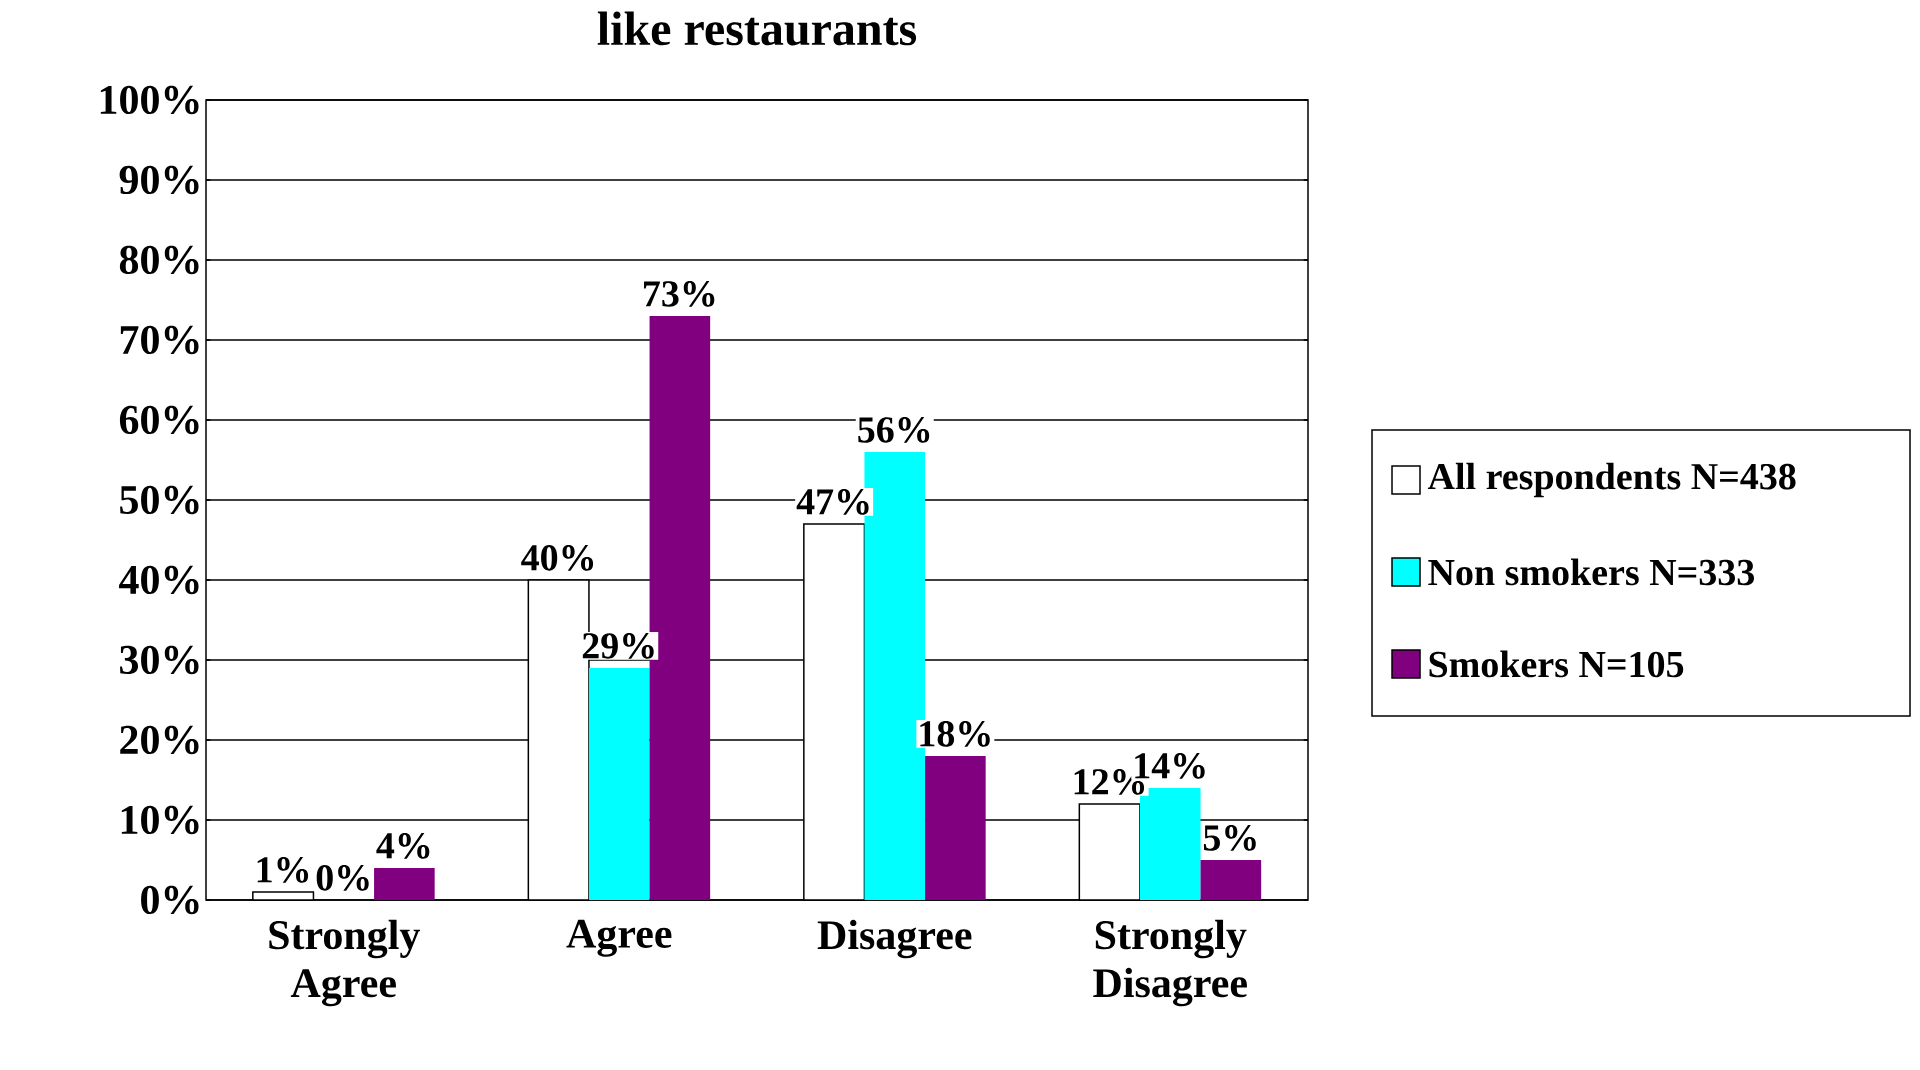  Describe the element at coordinates (1170, 963) in the screenshot. I see `x-tick-label: Strongly Disagree` at that location.